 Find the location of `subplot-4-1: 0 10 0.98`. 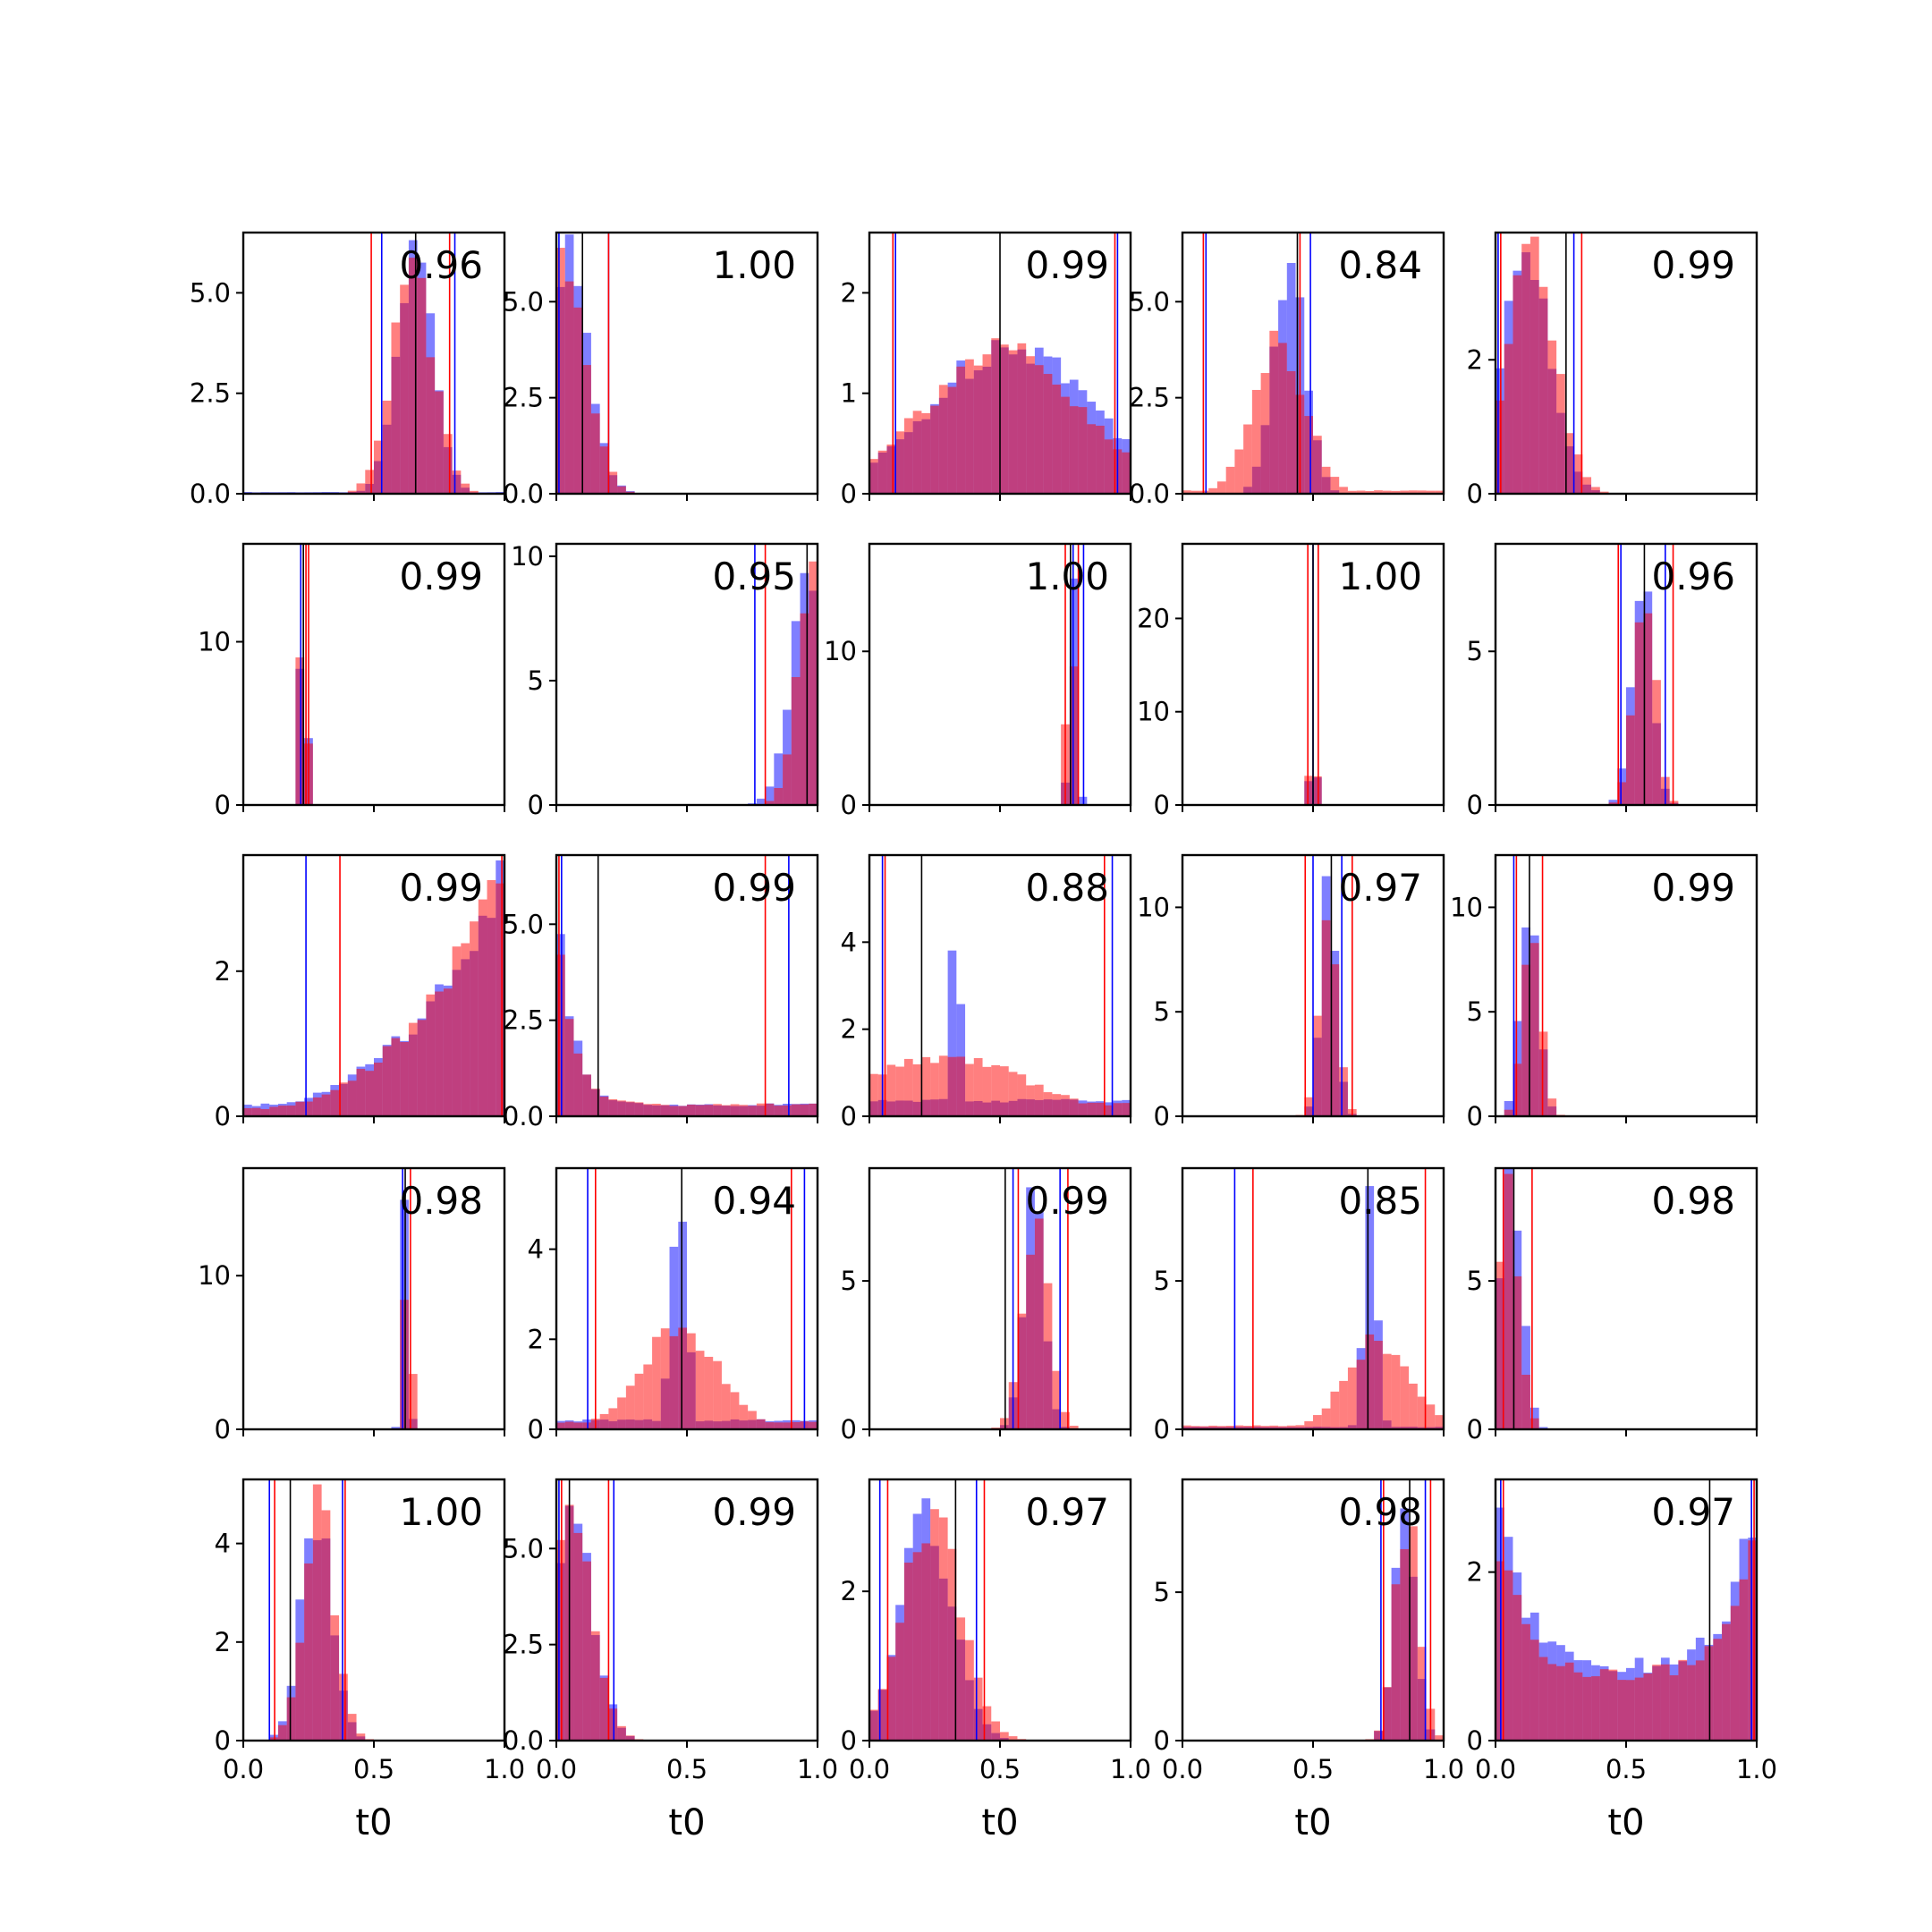

subplot-4-1: 0 10 0.98 is located at coordinates (352, 1305).